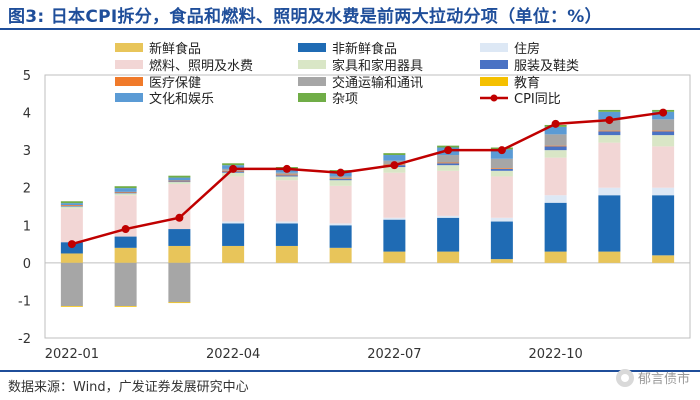 Image resolution: width=700 pixels, height=400 pixels. Describe the element at coordinates (128, 387) in the screenshot. I see `source-note: 数据来源：Wind，广发证券发展研究中心` at that location.